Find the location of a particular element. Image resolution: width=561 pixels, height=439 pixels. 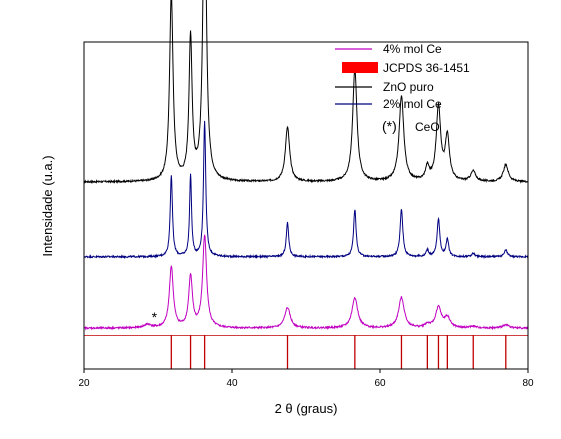

x-tick-label: 60 is located at coordinates (380, 383).